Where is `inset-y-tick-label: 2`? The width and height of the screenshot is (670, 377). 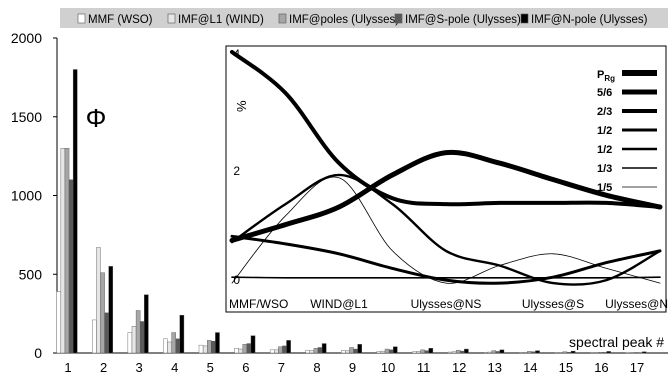
inset-y-tick-label: 2 is located at coordinates (236, 171).